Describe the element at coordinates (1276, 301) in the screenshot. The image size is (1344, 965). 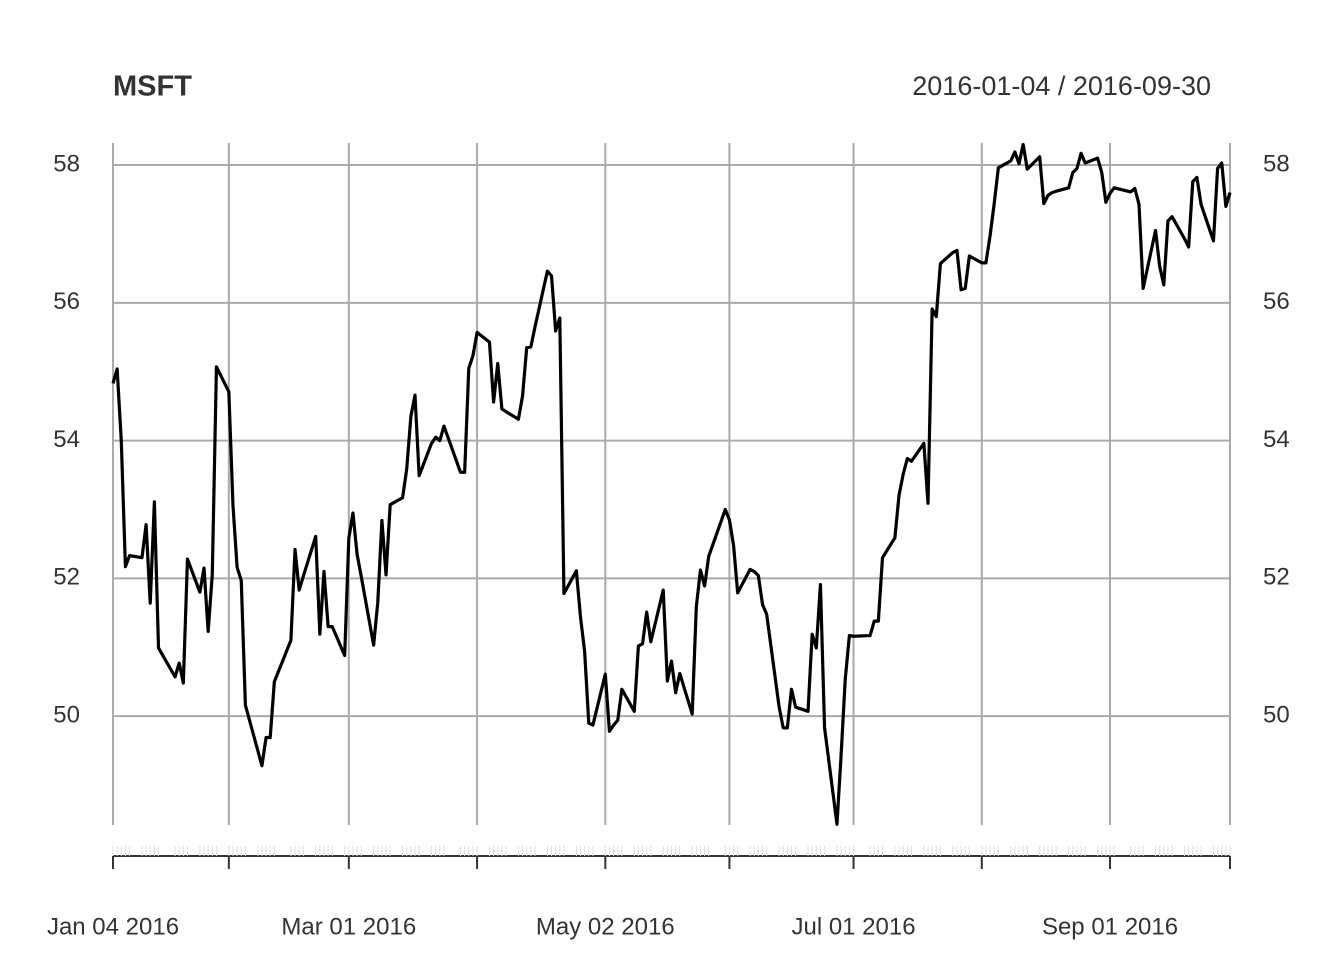
I see `y2-tick-label: 56` at that location.